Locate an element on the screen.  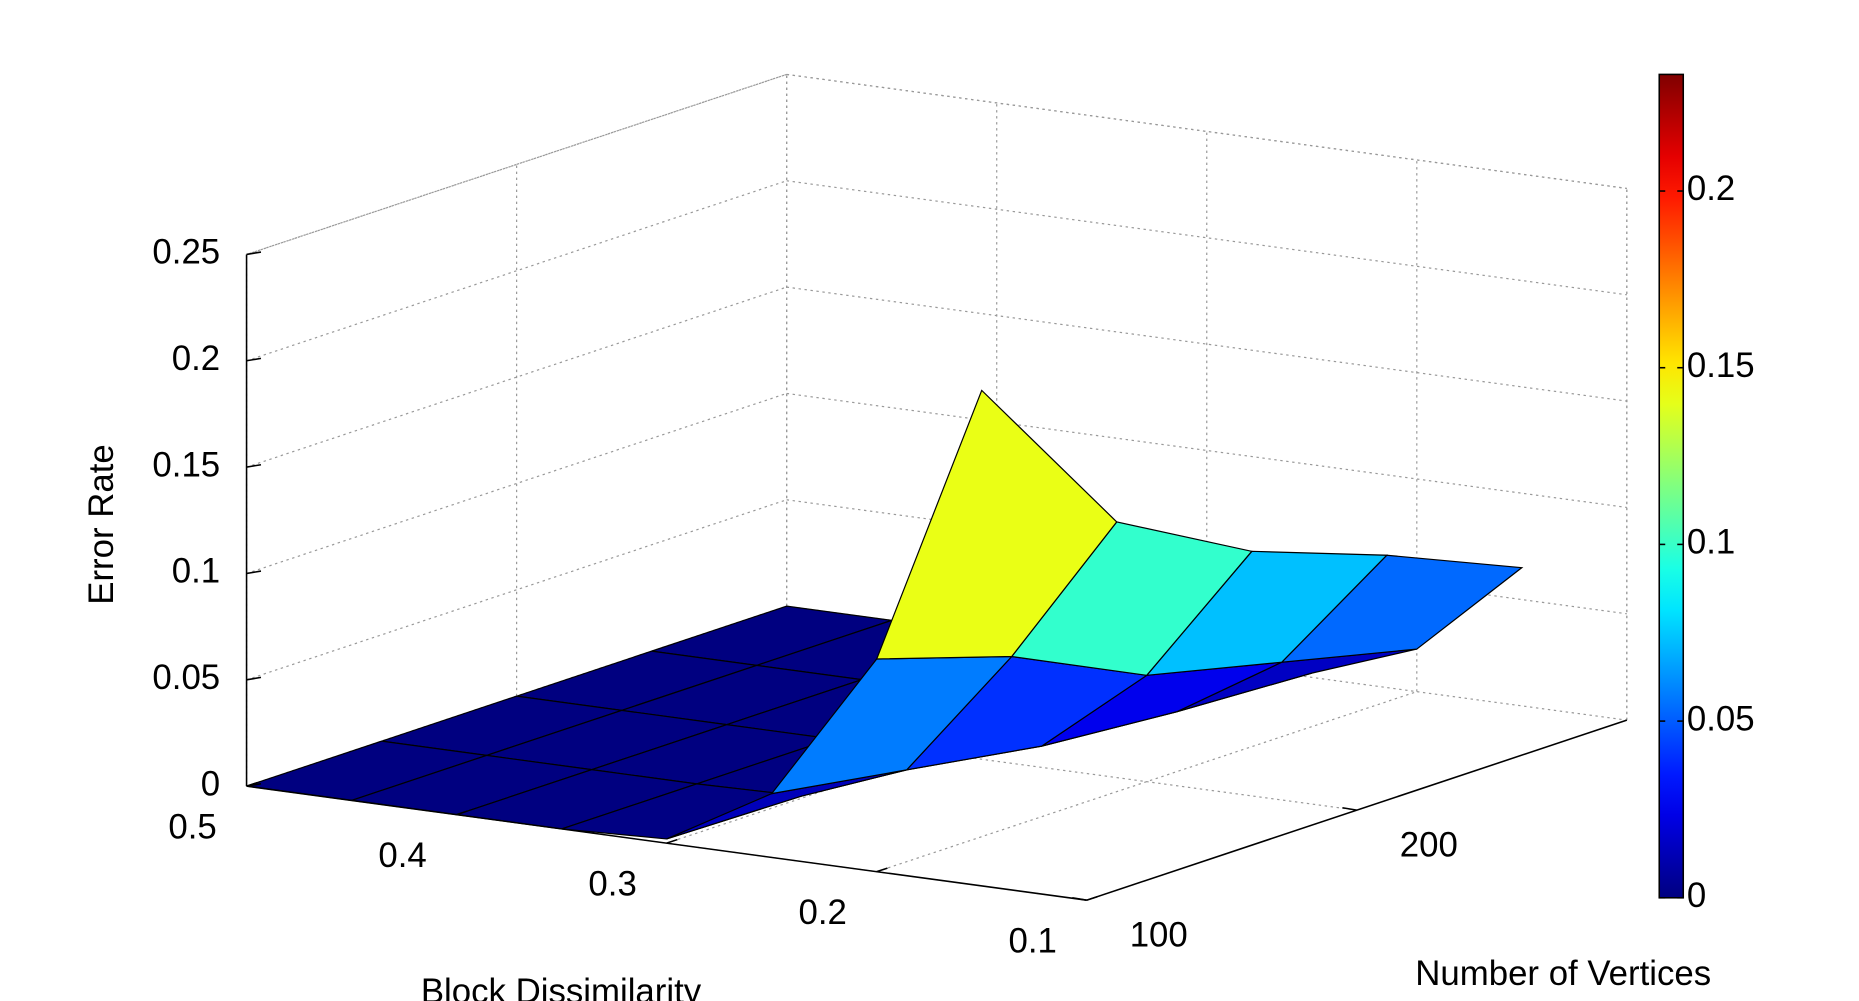
y-tick-label: 100 is located at coordinates (1159, 935).